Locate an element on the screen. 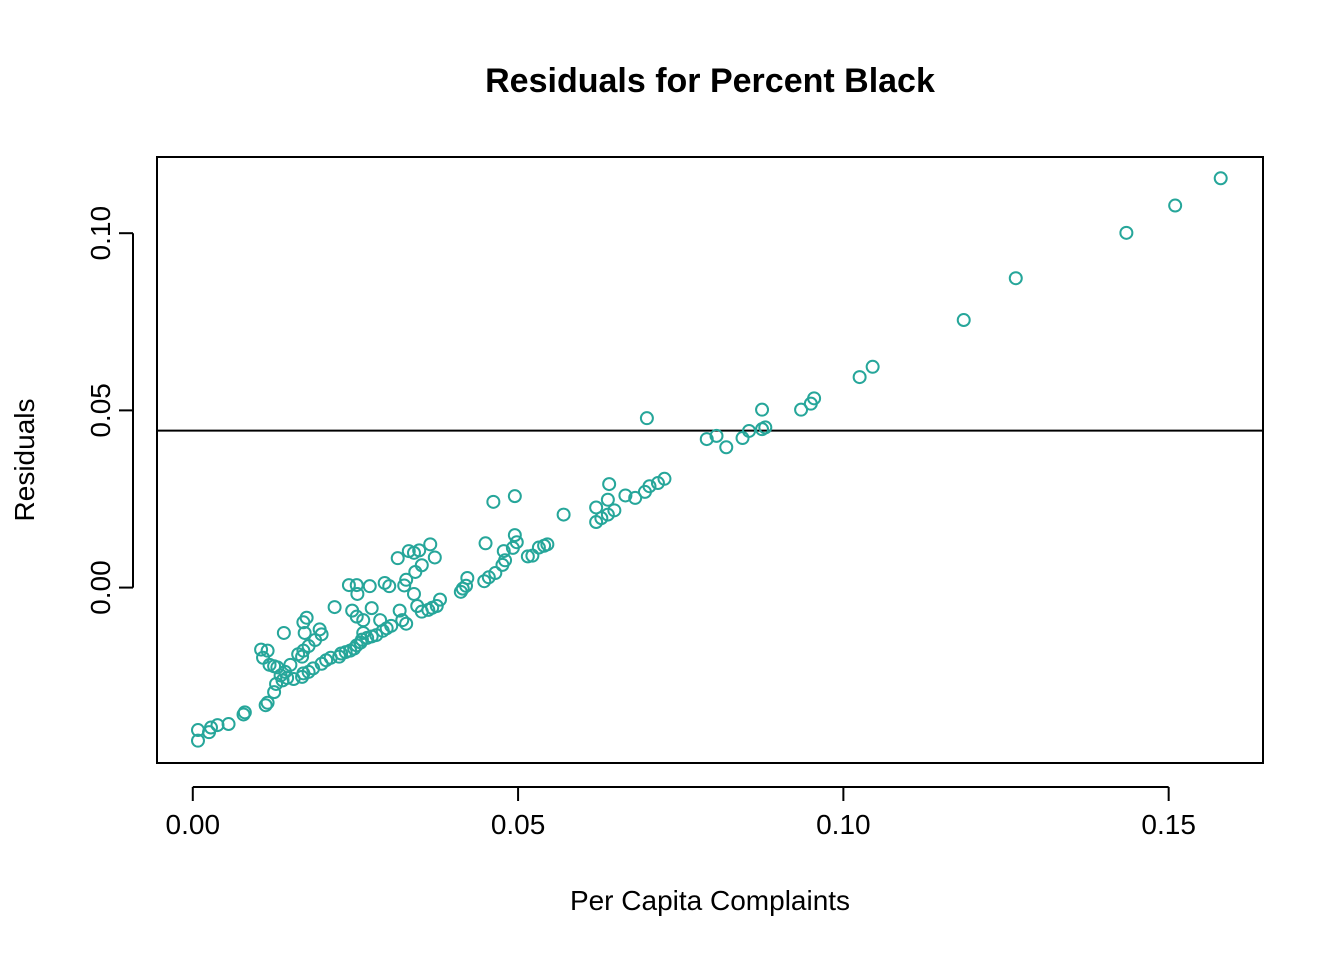 This screenshot has height=960, width=1344. y-tick-label: 0.00 is located at coordinates (100, 587).